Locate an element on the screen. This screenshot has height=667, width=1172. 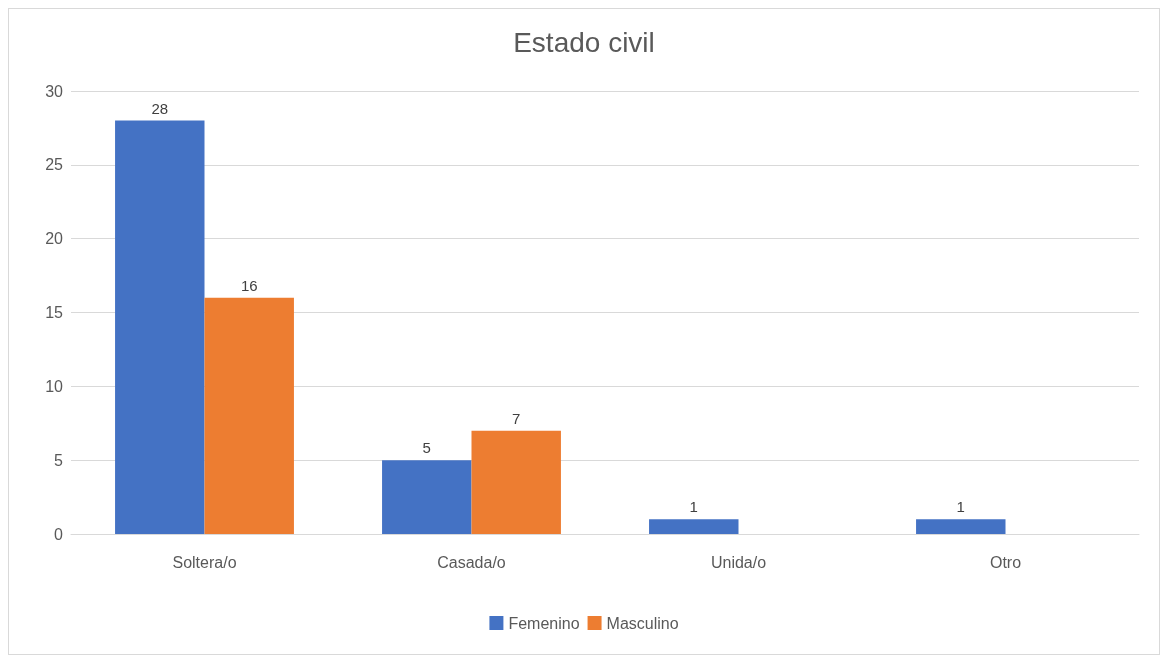
y-tick-label: 20 is located at coordinates (54, 239).